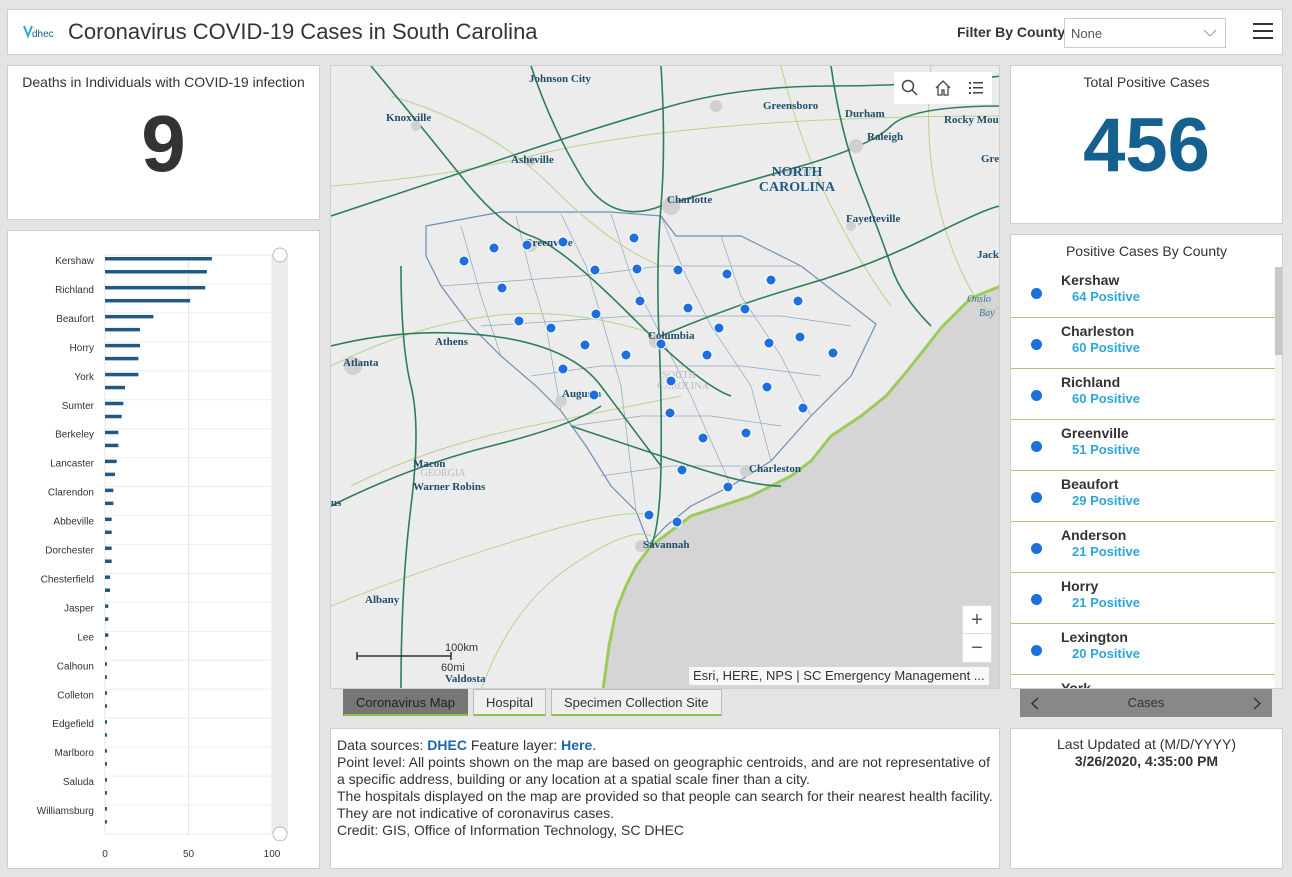  Describe the element at coordinates (636, 702) in the screenshot. I see `tab-specimen-collection-site: Specimen Collection Site` at that location.